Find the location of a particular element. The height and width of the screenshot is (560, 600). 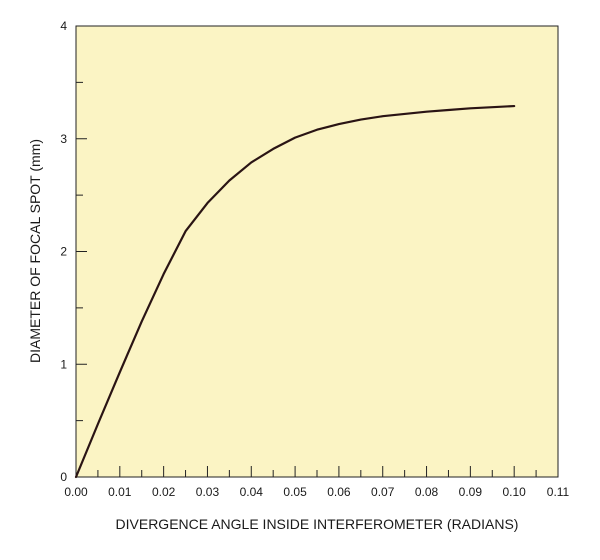

x-tick-label: 0.01 is located at coordinates (120, 492).